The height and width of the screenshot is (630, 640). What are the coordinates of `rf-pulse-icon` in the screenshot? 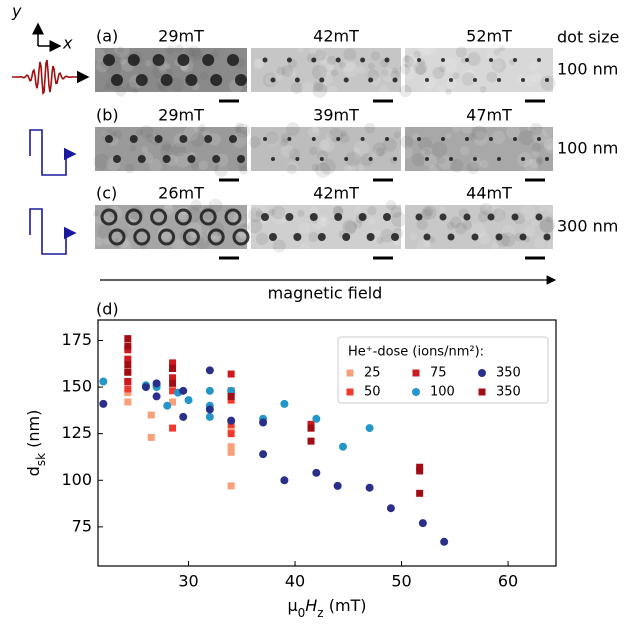 It's located at (45, 77).